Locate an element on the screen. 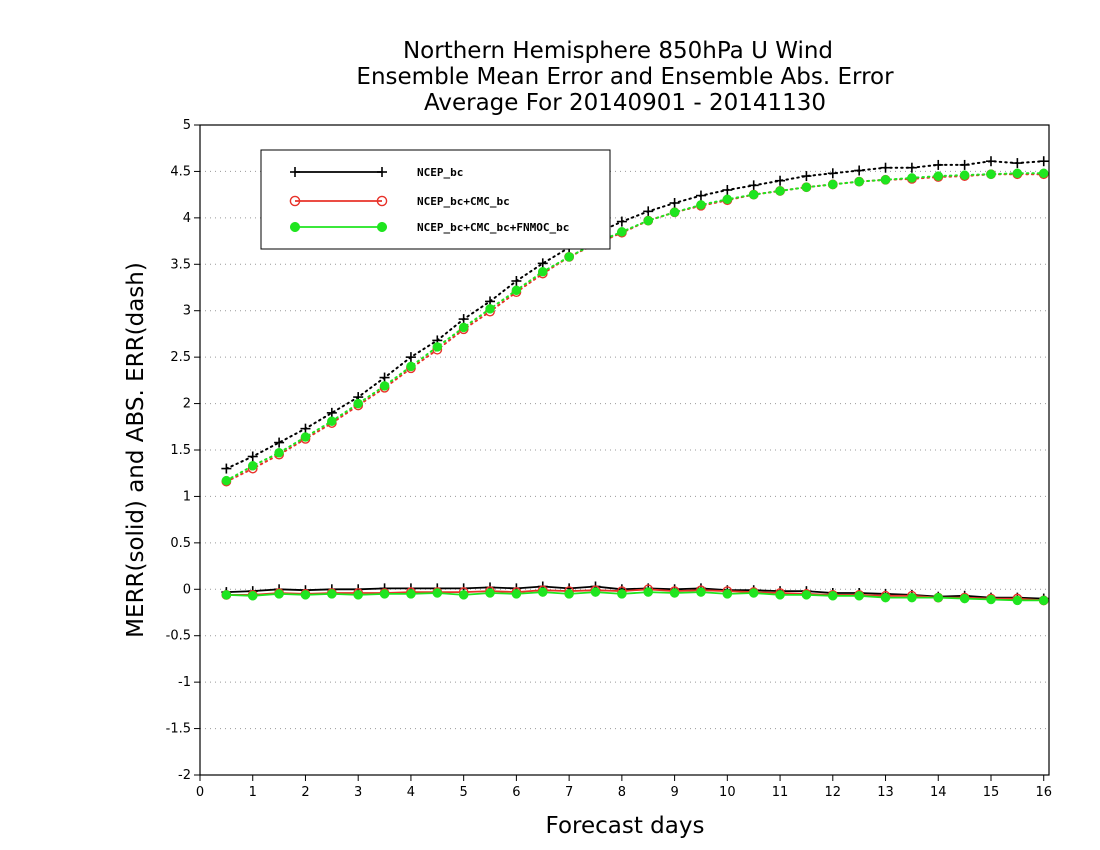 Image resolution: width=1100 pixels, height=850 pixels. y-tick-label: 4 is located at coordinates (187, 218).